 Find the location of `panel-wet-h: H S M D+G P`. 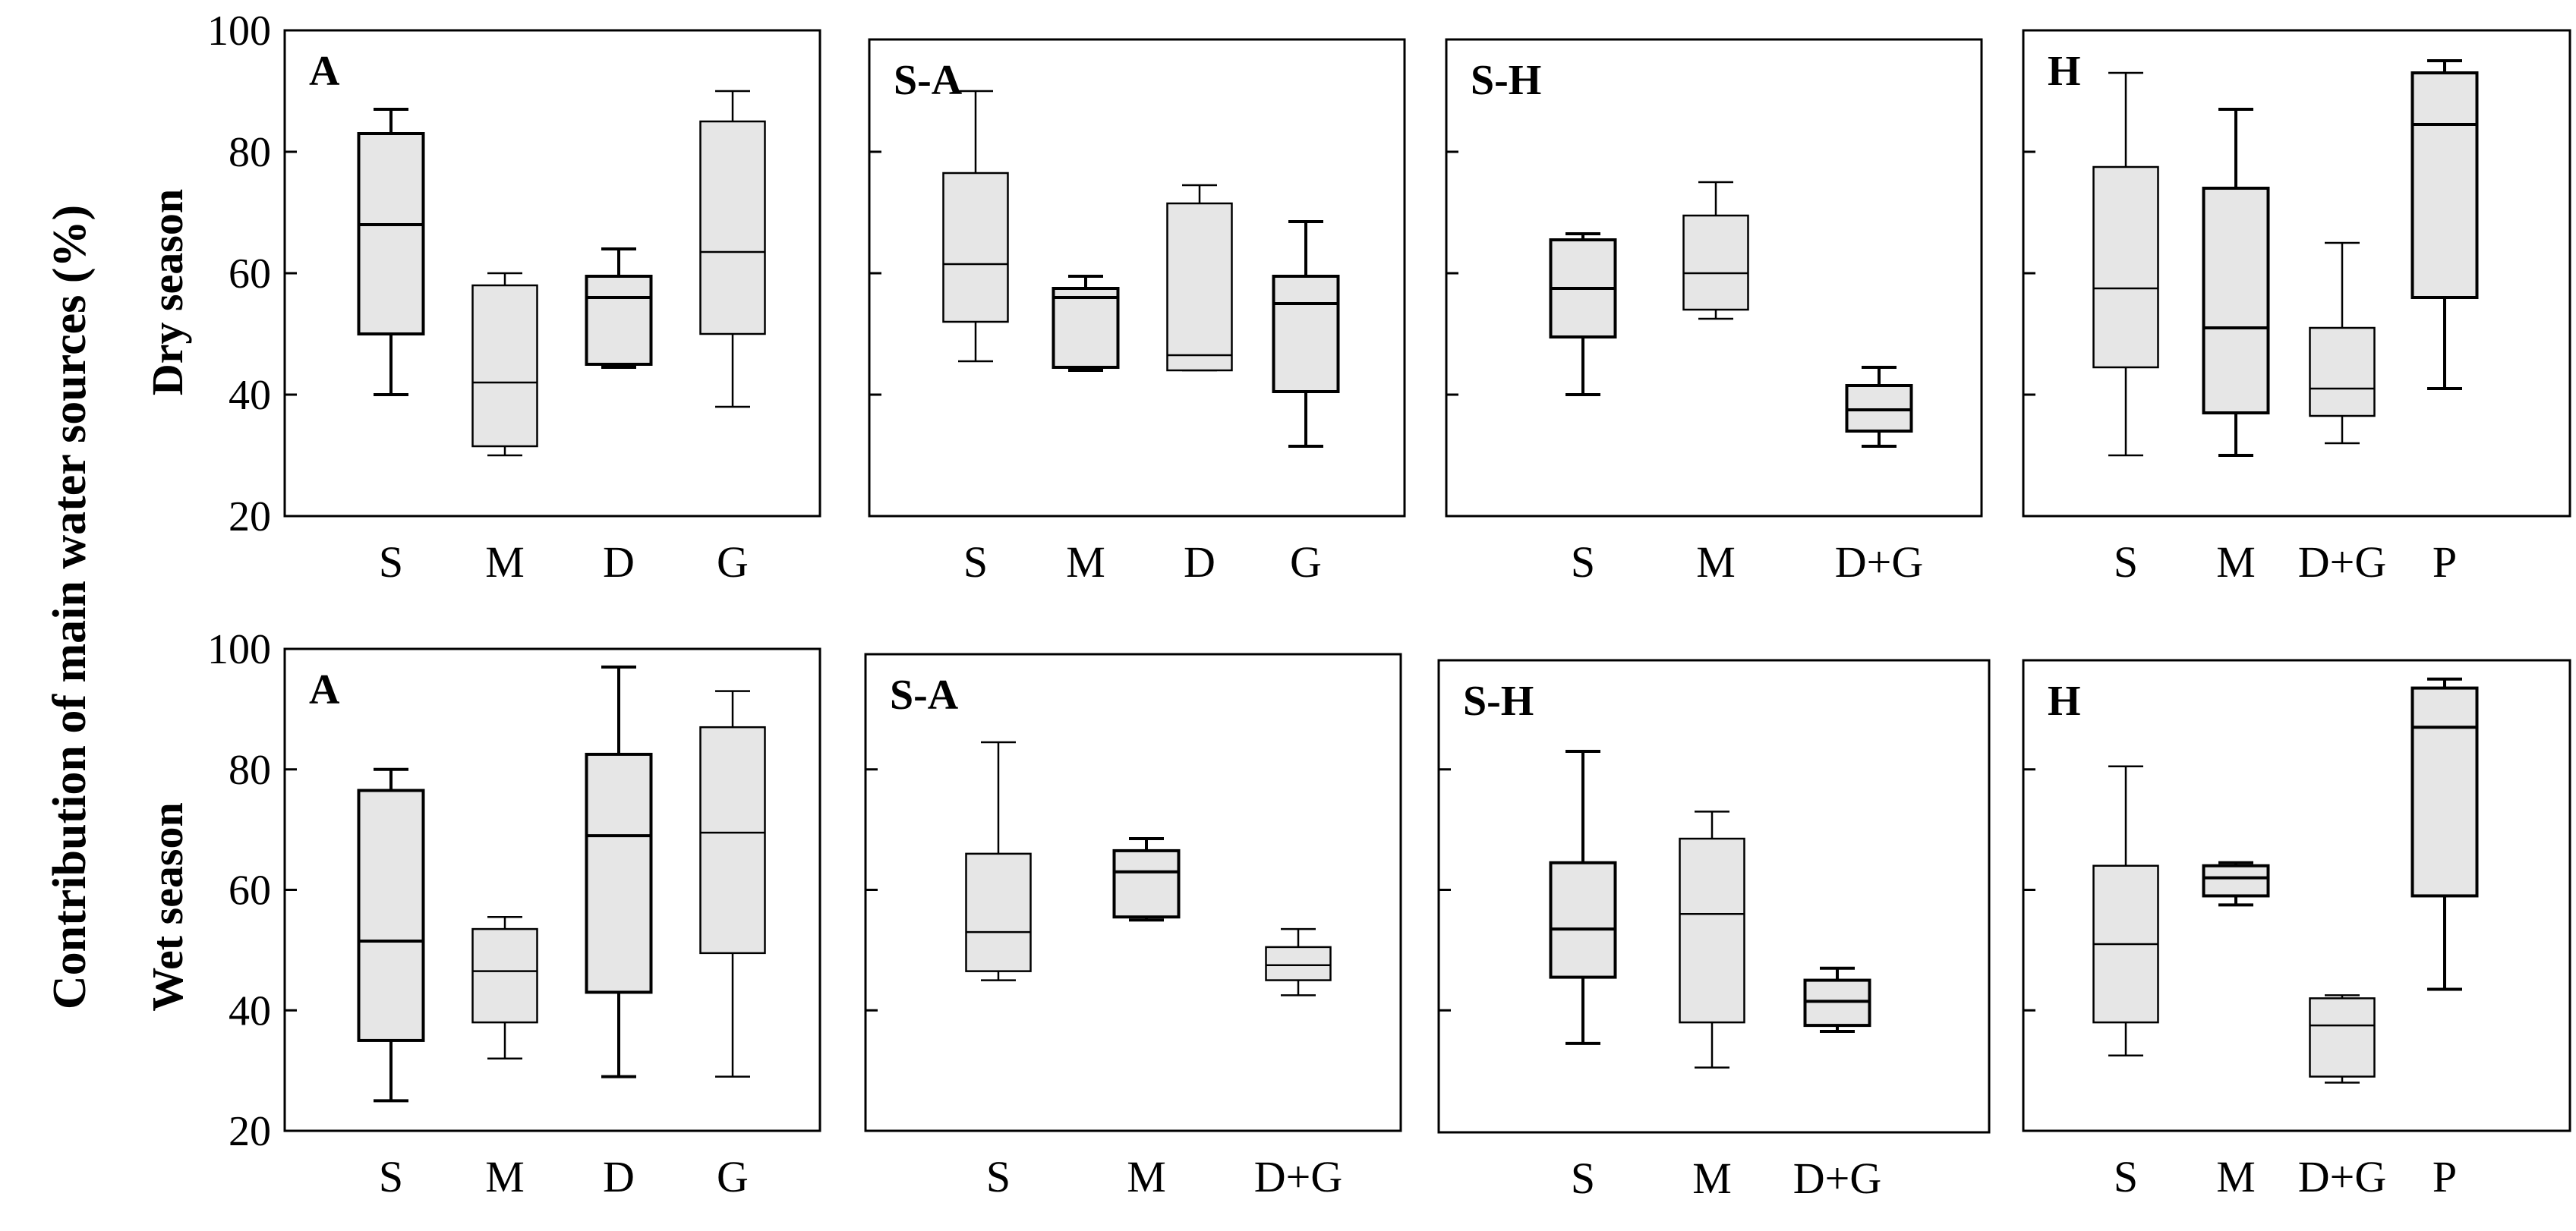

panel-wet-h: H S M D+G P is located at coordinates (2296, 930).